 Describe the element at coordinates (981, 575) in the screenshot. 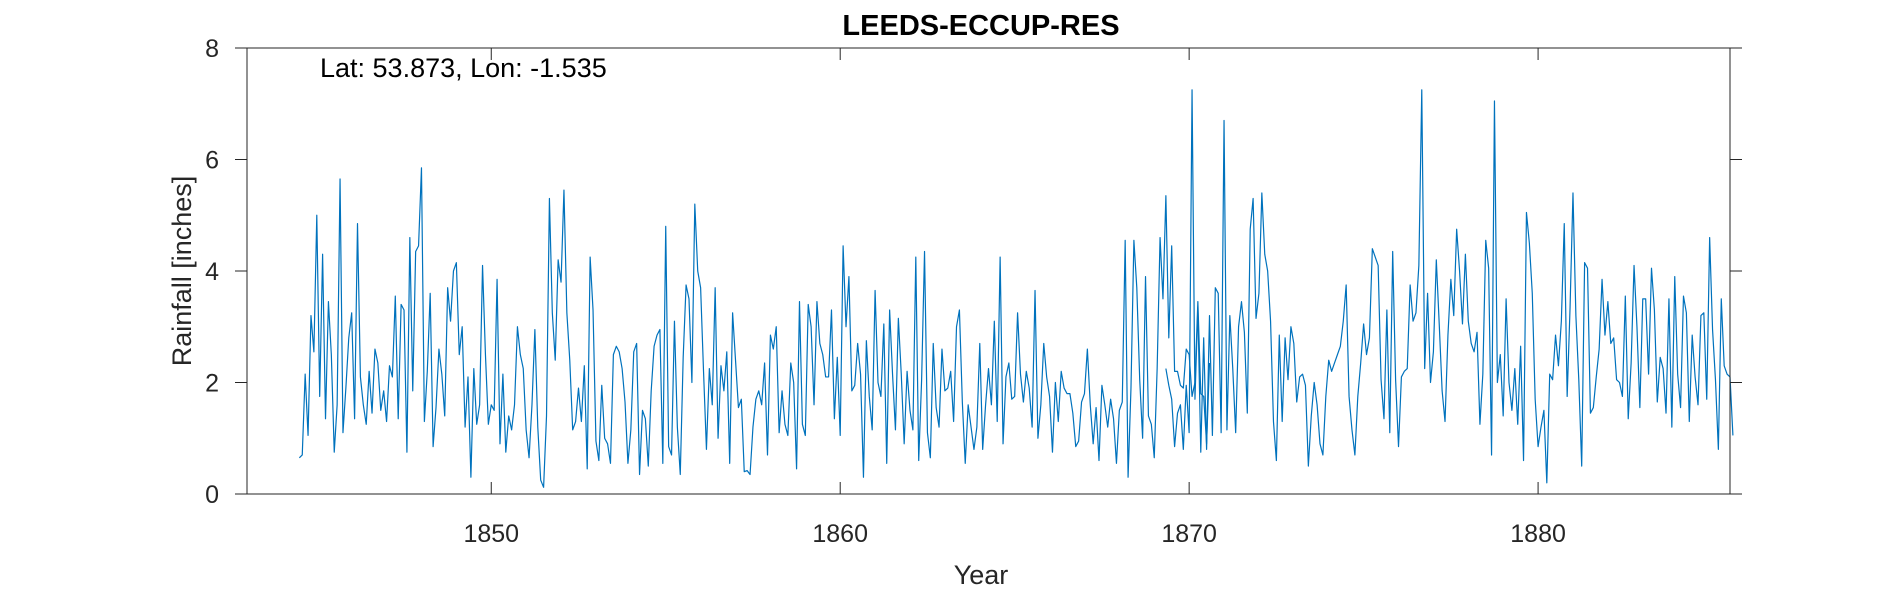

I see `x-axis-label: Year` at that location.